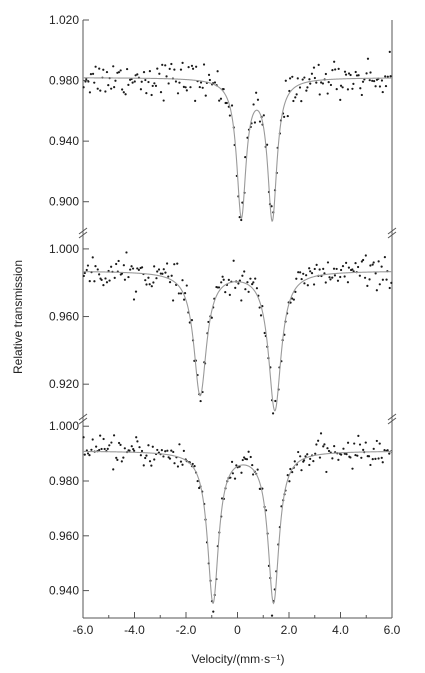 This screenshot has height=673, width=425. What do you see at coordinates (64, 384) in the screenshot?
I see `panel-2-y-tick-label: 0.920` at bounding box center [64, 384].